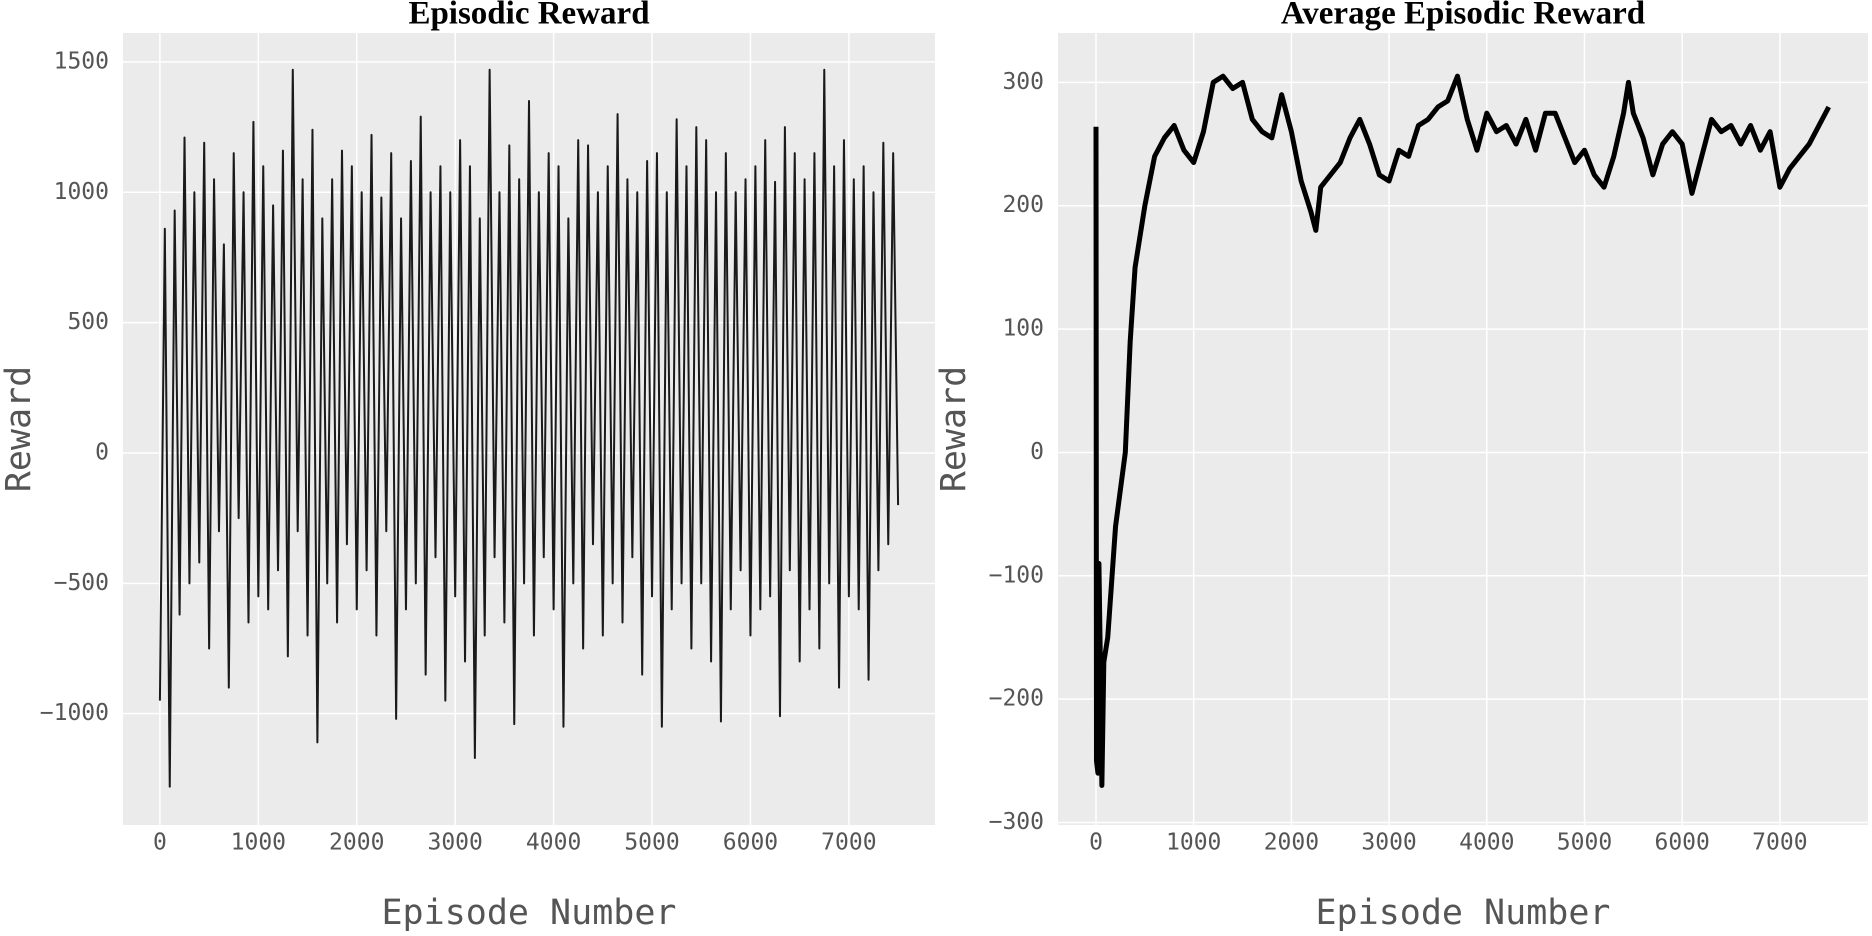  Describe the element at coordinates (1023, 82) in the screenshot. I see `y-tick-label: 300` at that location.